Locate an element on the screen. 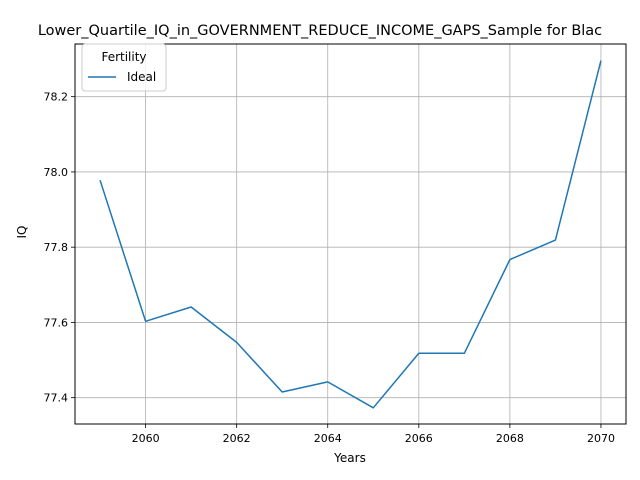 The image size is (640, 480). y-axis-label: IQ is located at coordinates (22, 232).